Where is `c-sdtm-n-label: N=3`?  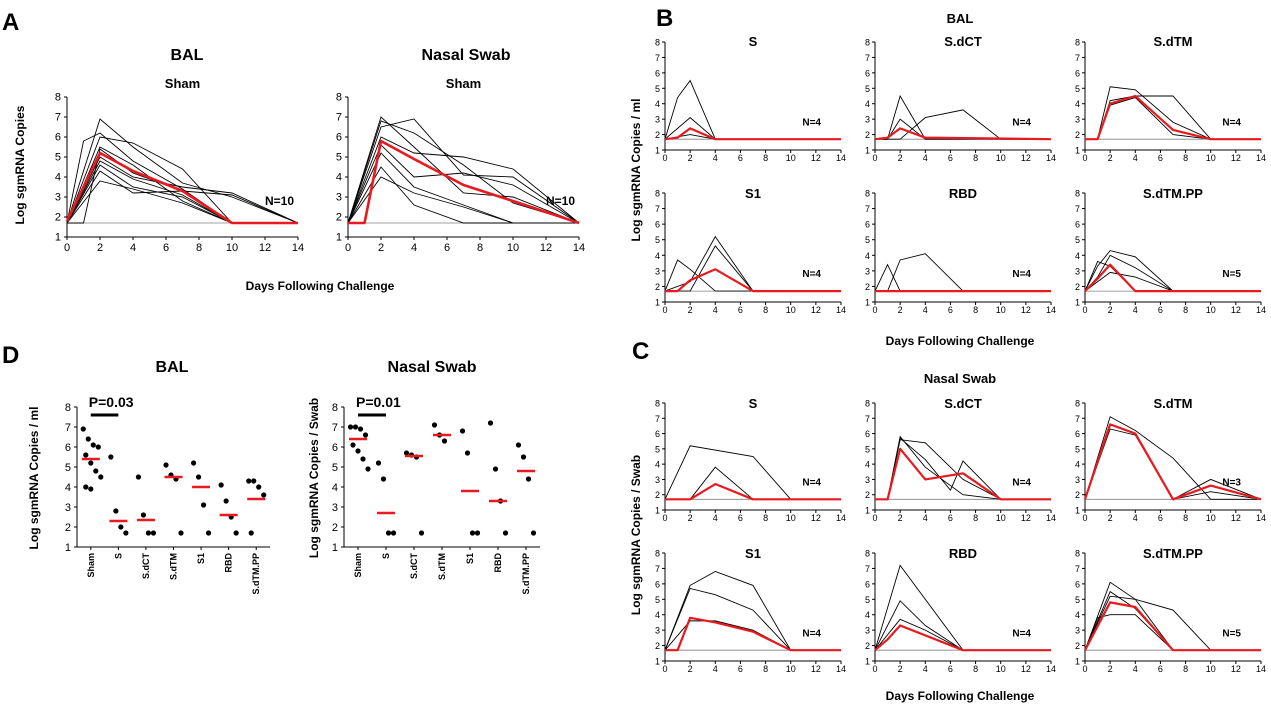 c-sdtm-n-label: N=3 is located at coordinates (1231, 483).